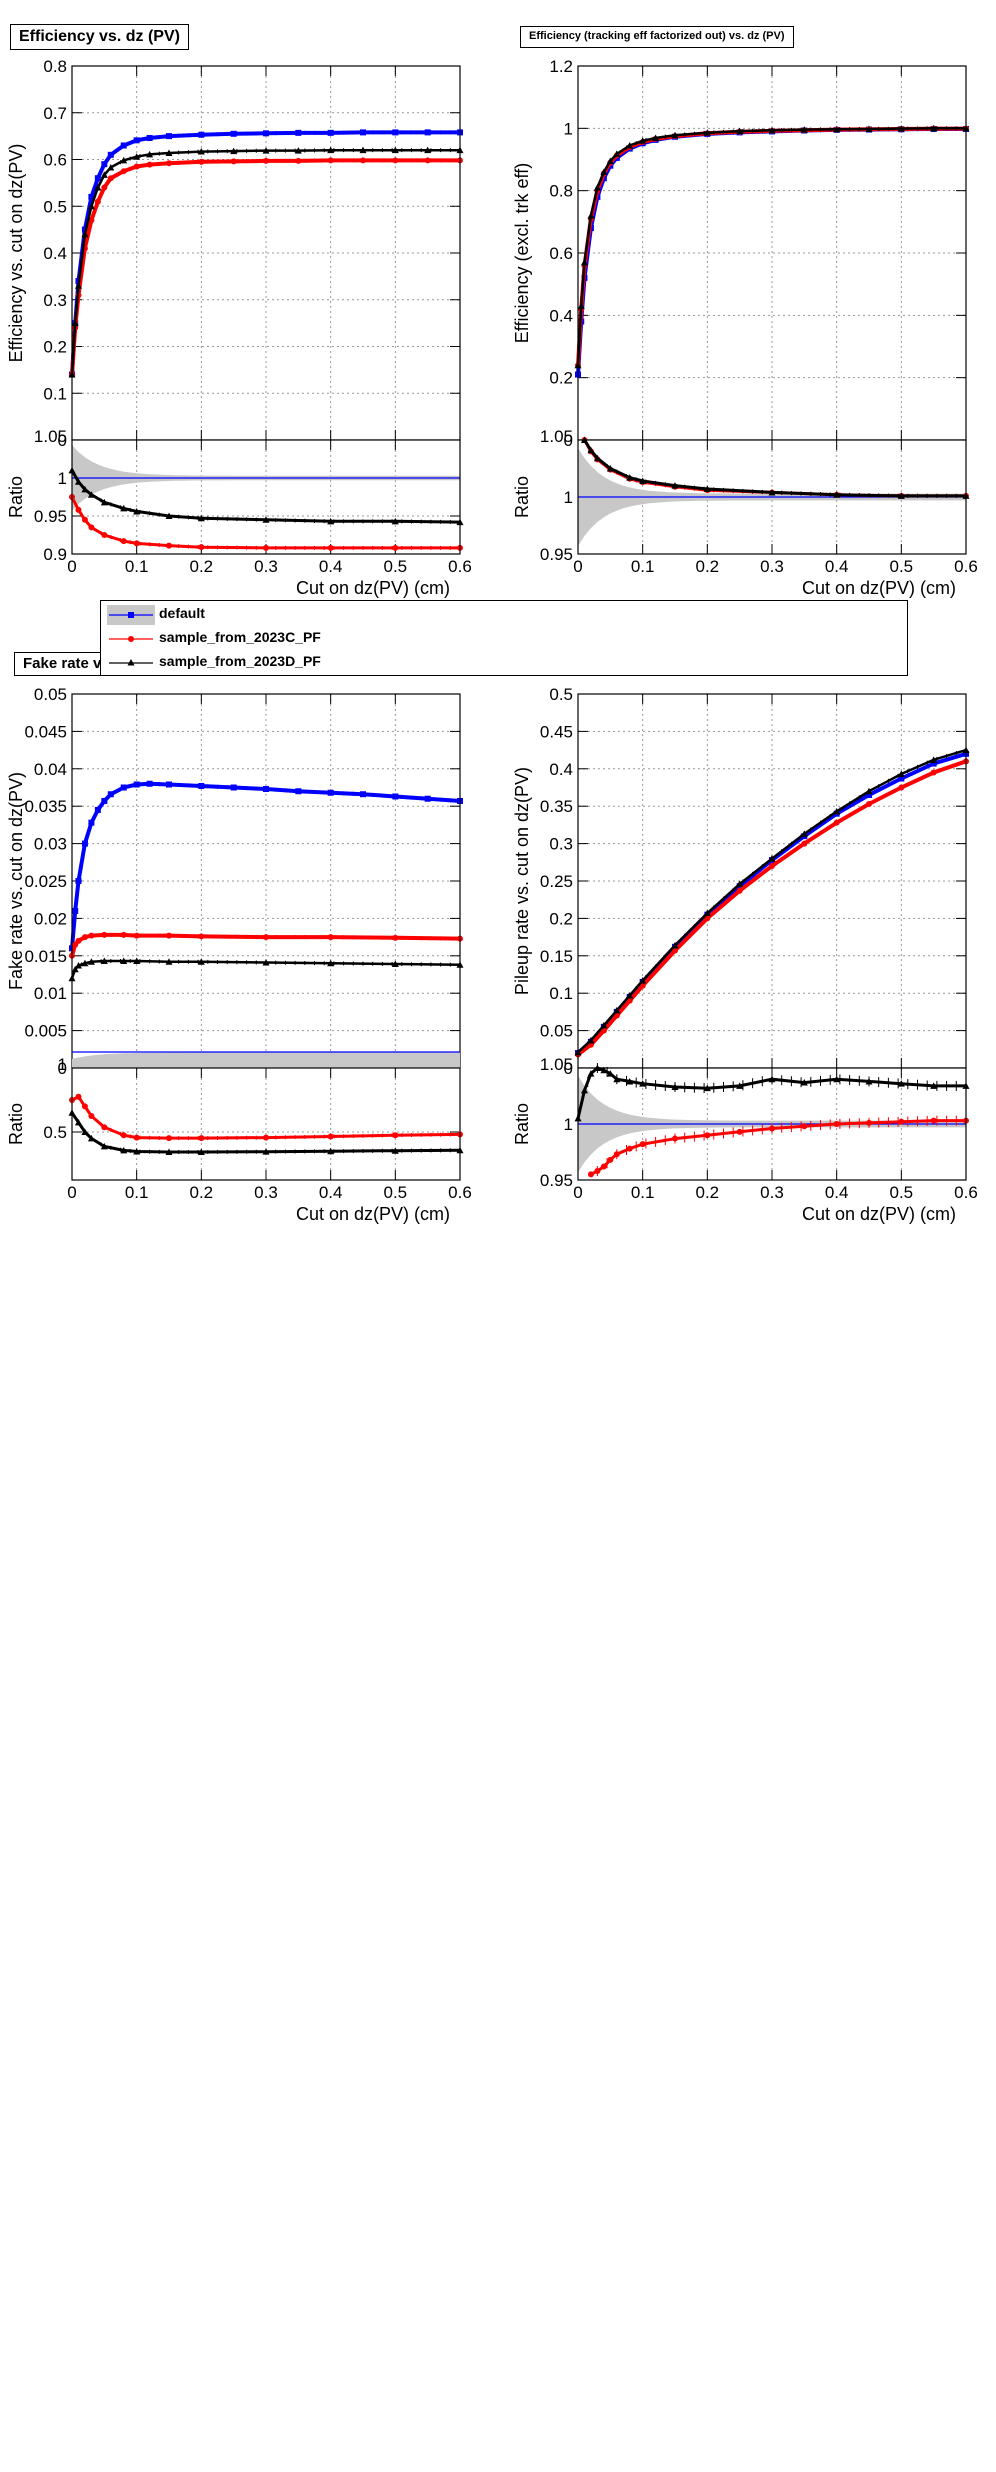  I want to click on pileup-main-series-sample_from_2023D_PF, so click(772, 901).